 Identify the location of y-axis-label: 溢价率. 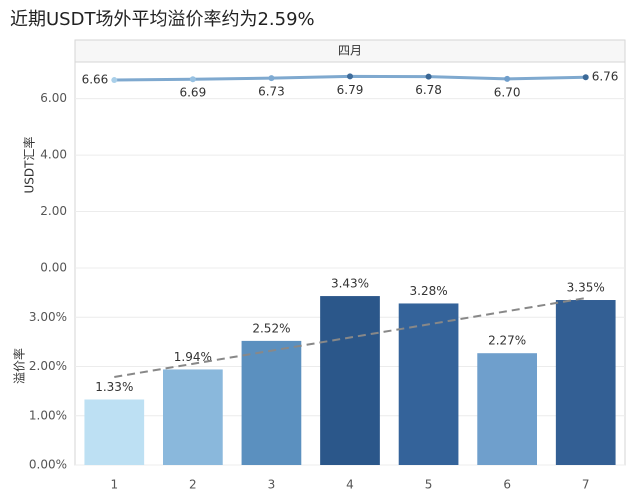
(19, 366).